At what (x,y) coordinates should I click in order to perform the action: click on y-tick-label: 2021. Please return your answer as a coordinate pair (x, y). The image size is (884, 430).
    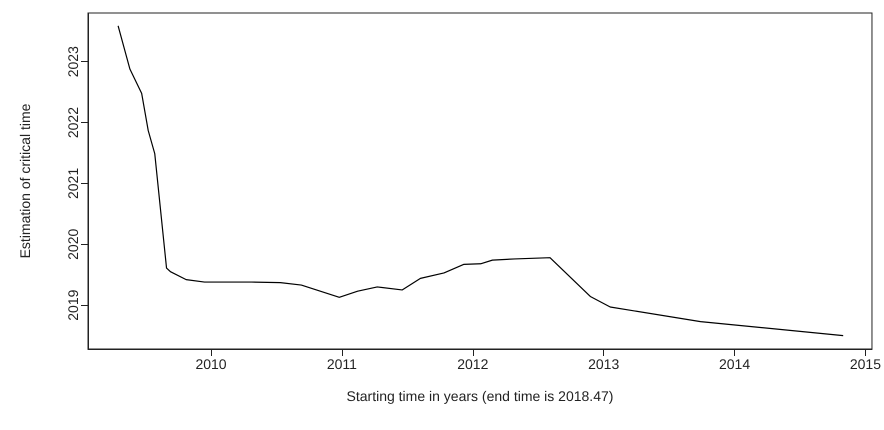
    Looking at the image, I should click on (73, 184).